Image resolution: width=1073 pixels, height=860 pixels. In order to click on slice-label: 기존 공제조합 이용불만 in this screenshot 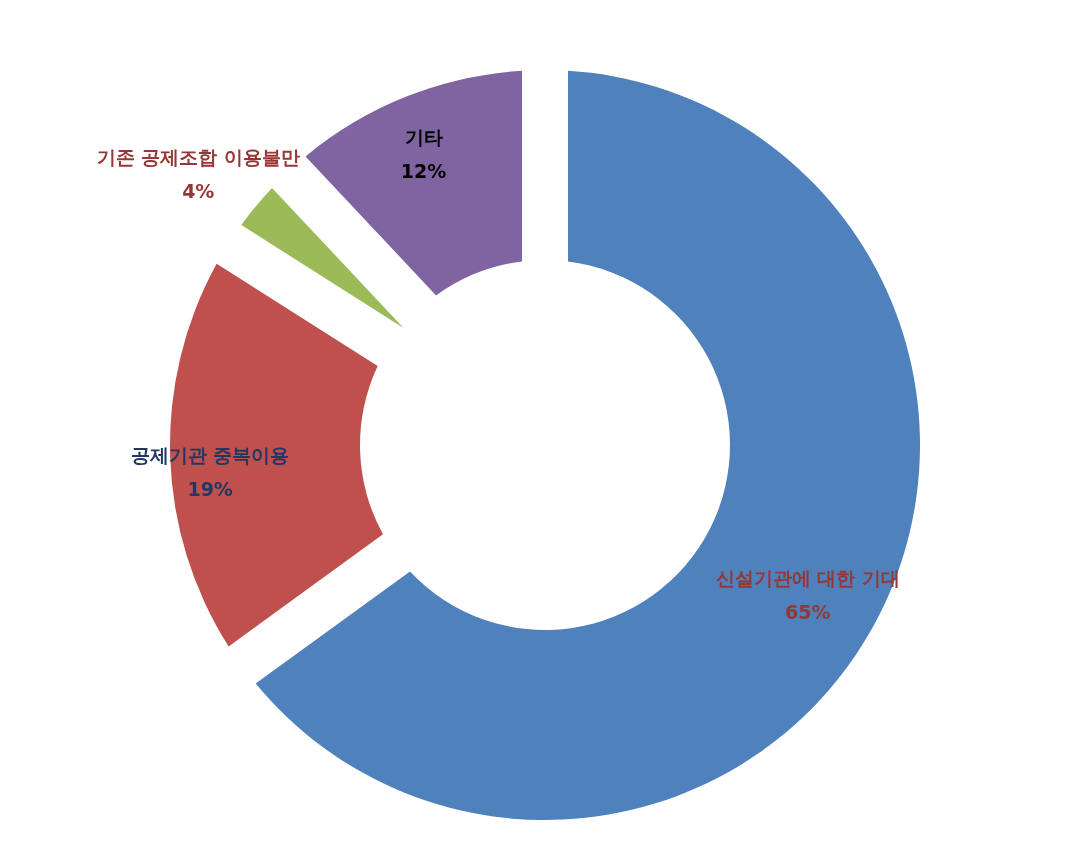, I will do `click(198, 157)`.